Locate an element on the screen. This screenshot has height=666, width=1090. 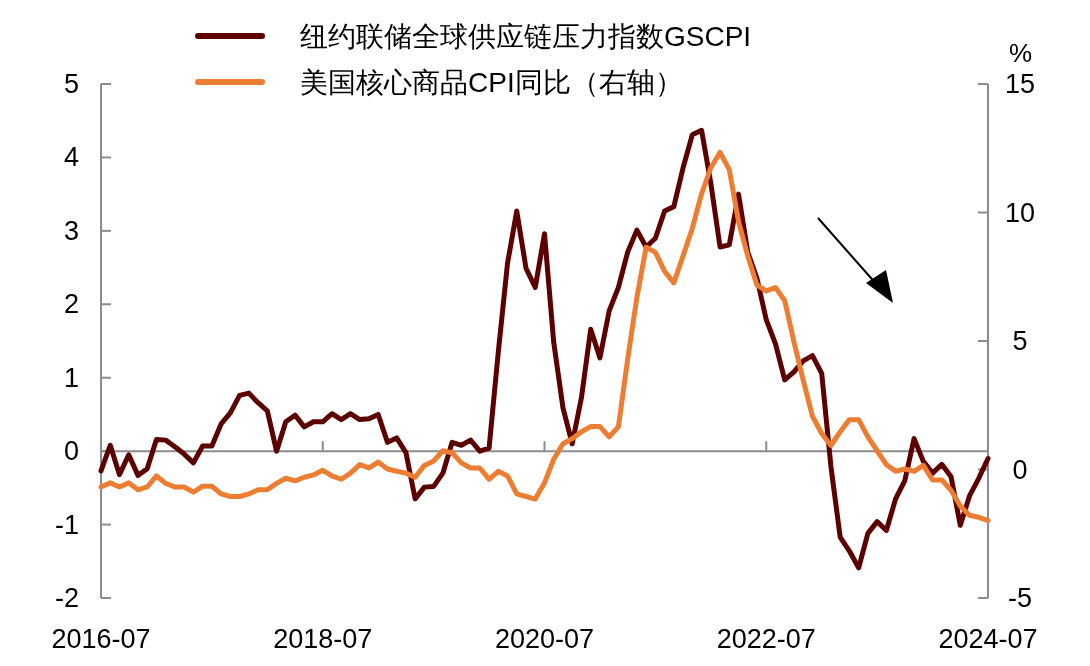
y-tick-label: 3 is located at coordinates (71, 230).